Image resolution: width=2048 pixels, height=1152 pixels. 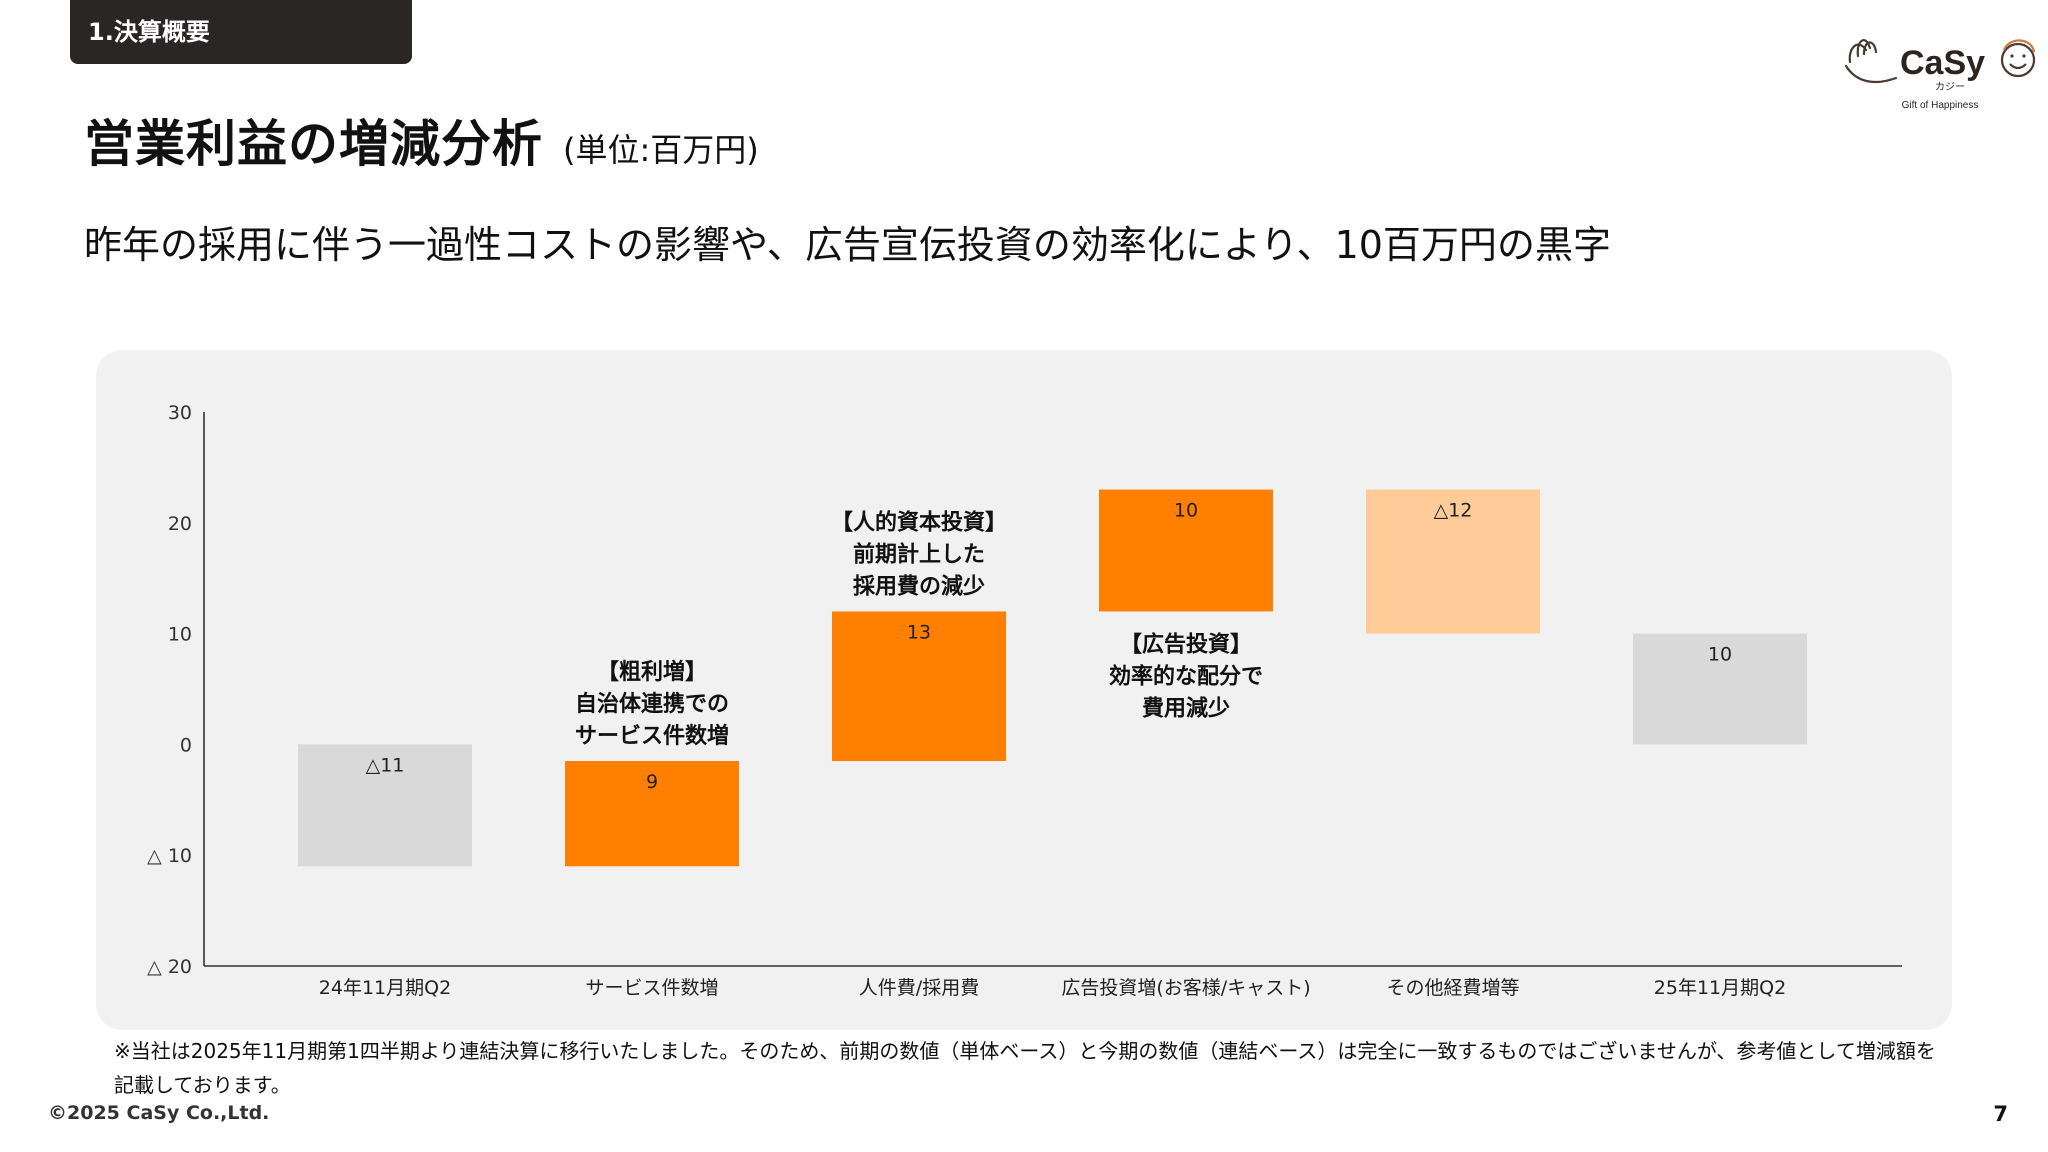 I want to click on y-tick-label: 20, so click(x=180, y=524).